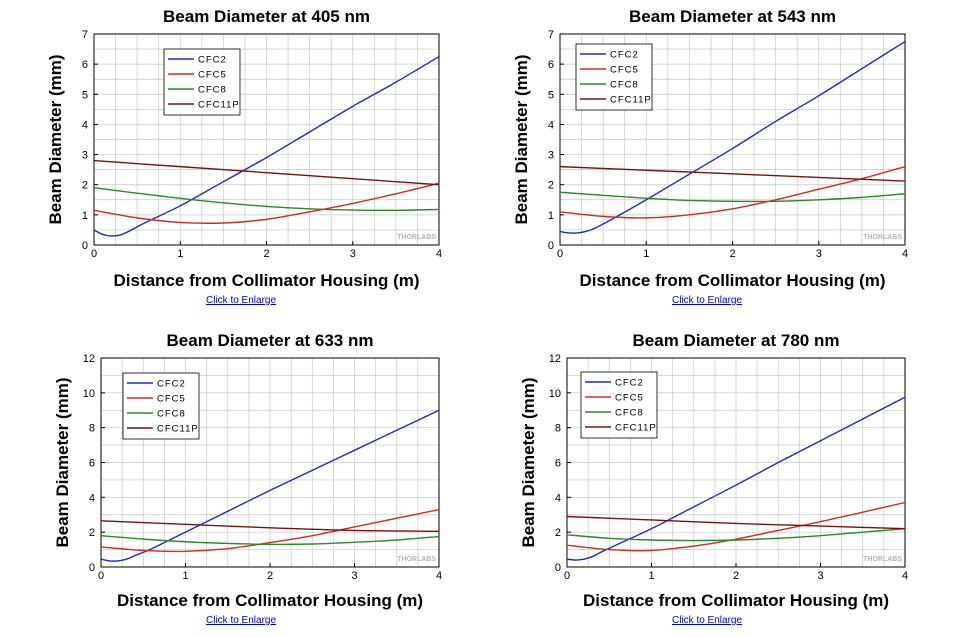 This screenshot has height=637, width=979. I want to click on chart-title: Beam Diameter at 405 nm, so click(266, 16).